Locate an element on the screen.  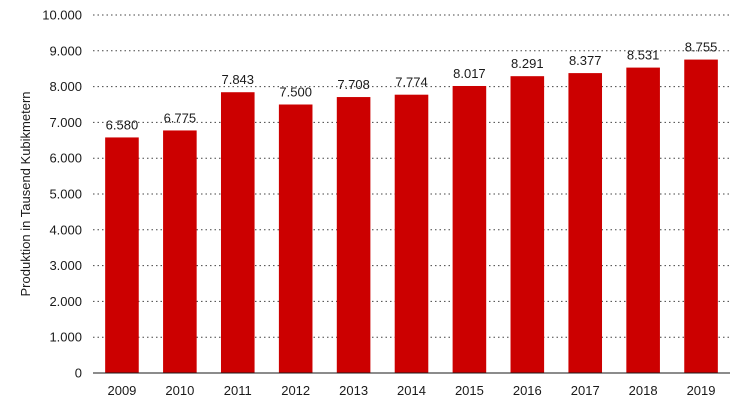
y-tick-label: 4.000 is located at coordinates (65, 229).